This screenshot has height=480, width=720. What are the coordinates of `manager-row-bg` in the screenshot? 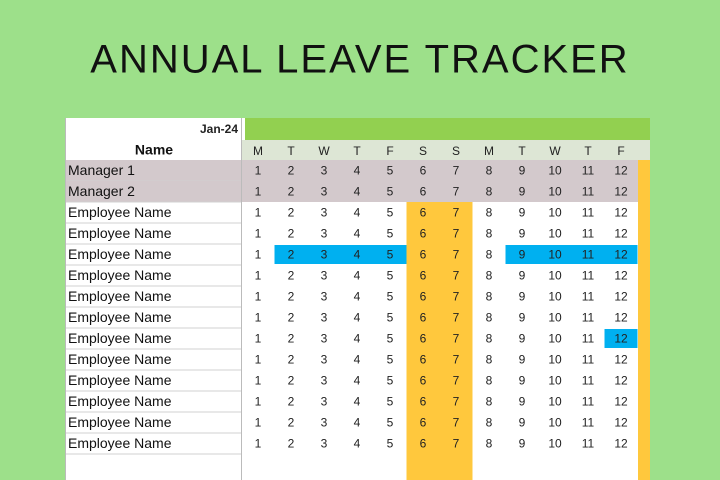 It's located at (357, 170).